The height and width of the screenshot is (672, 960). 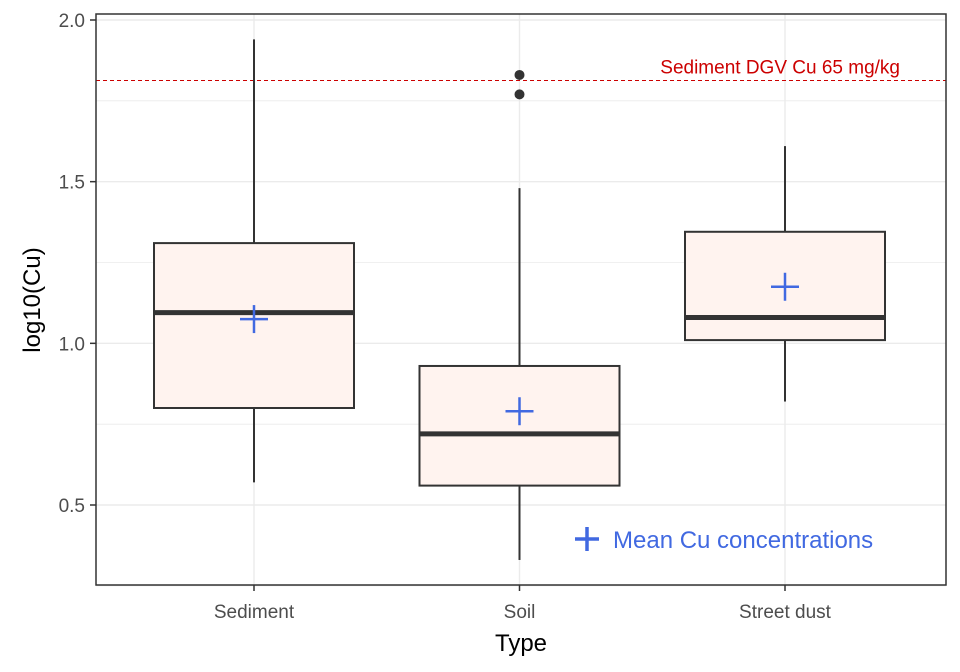 What do you see at coordinates (254, 261) in the screenshot?
I see `box-sediment` at bounding box center [254, 261].